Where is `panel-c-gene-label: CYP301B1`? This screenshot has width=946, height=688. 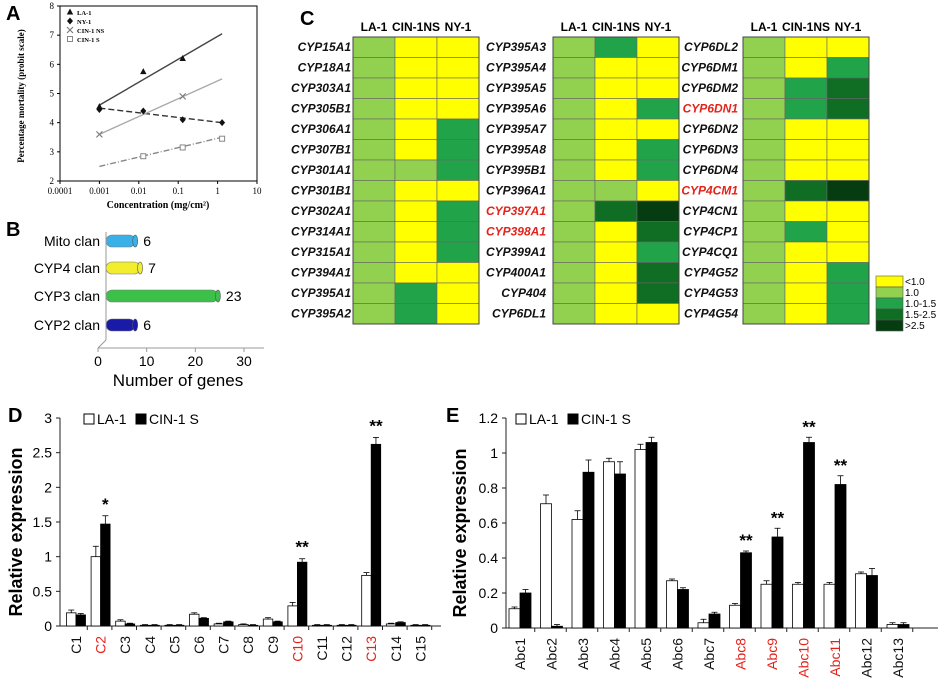 panel-c-gene-label: CYP301B1 is located at coordinates (321, 191).